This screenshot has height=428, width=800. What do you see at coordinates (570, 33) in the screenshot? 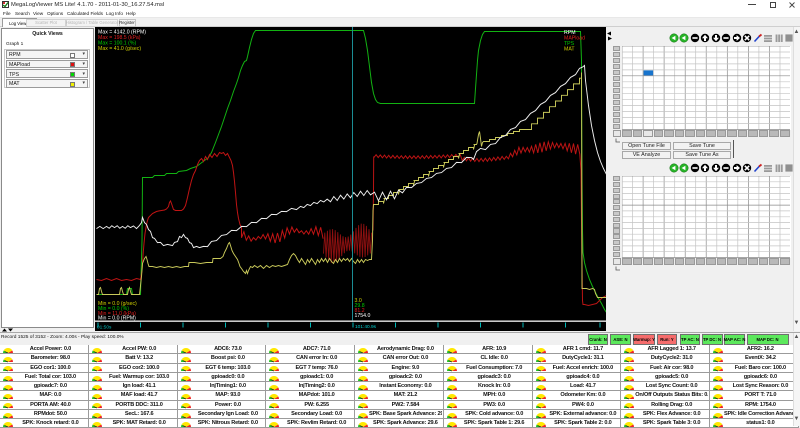
I see `svg-text: RPM` at bounding box center [570, 33].